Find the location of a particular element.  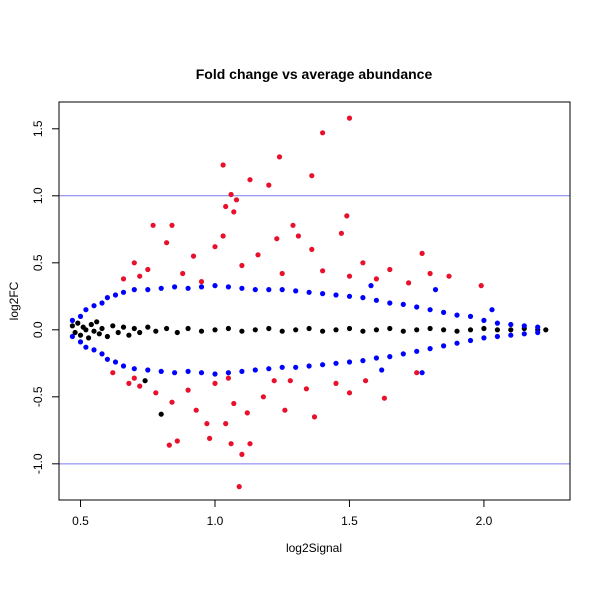

black-points is located at coordinates (309, 368).